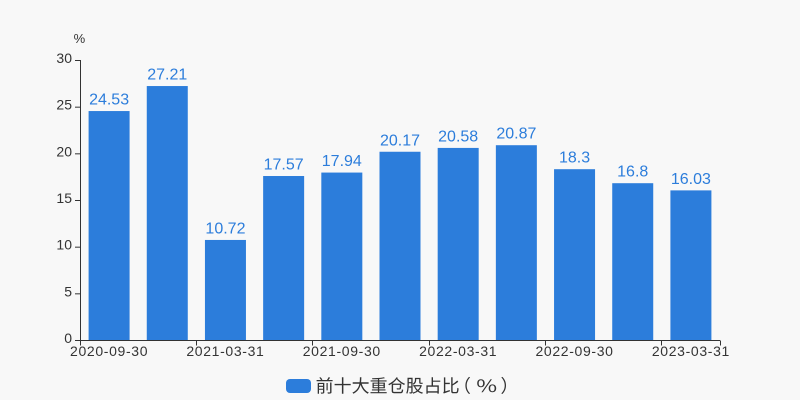 The image size is (800, 400). What do you see at coordinates (342, 161) in the screenshot?
I see `svg-text: 17.94` at bounding box center [342, 161].